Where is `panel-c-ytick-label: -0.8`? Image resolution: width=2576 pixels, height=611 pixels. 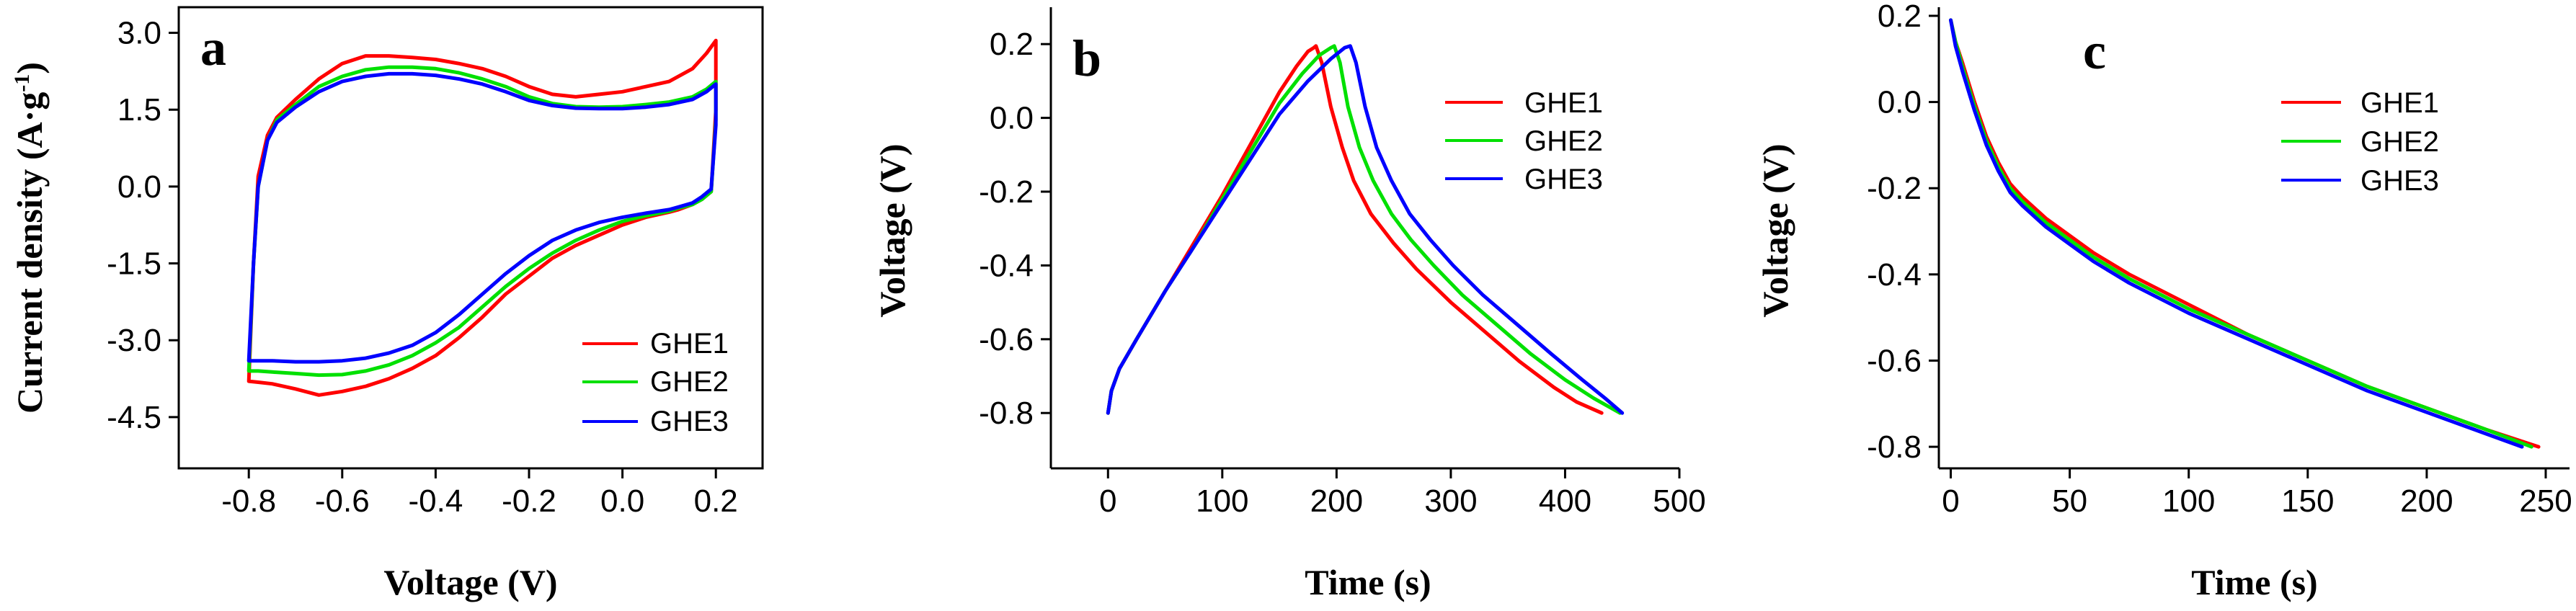 panel-c-ytick-label: -0.8 is located at coordinates (1894, 447).